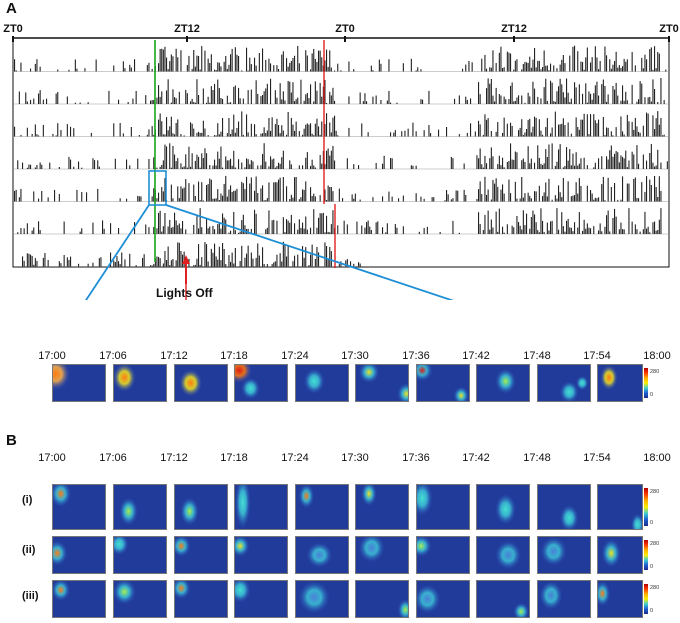 The height and width of the screenshot is (623, 680). What do you see at coordinates (655, 544) in the screenshot?
I see `colorbar-max-label: 280` at bounding box center [655, 544].